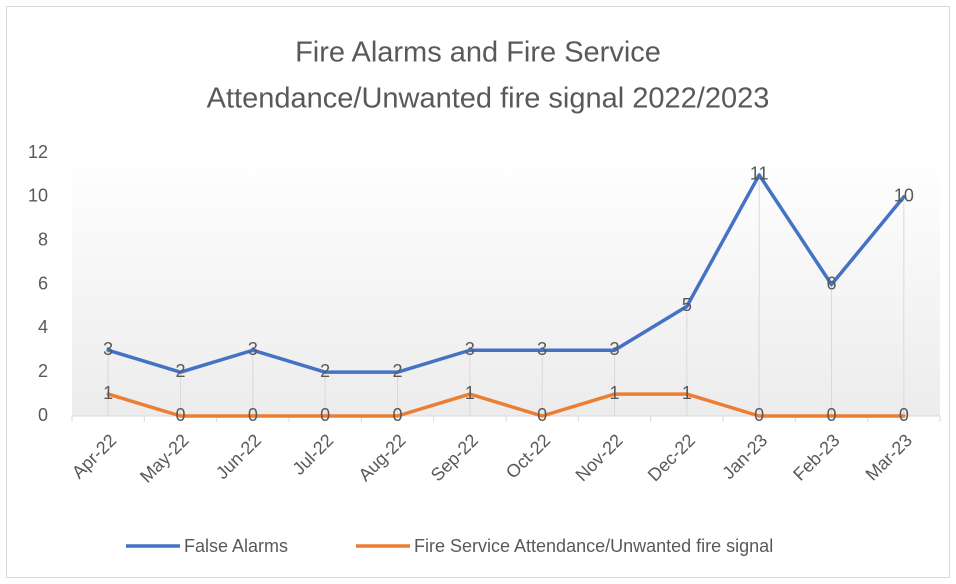 This screenshot has height=584, width=956. Describe the element at coordinates (38, 152) in the screenshot. I see `y-tick-label: 12` at that location.